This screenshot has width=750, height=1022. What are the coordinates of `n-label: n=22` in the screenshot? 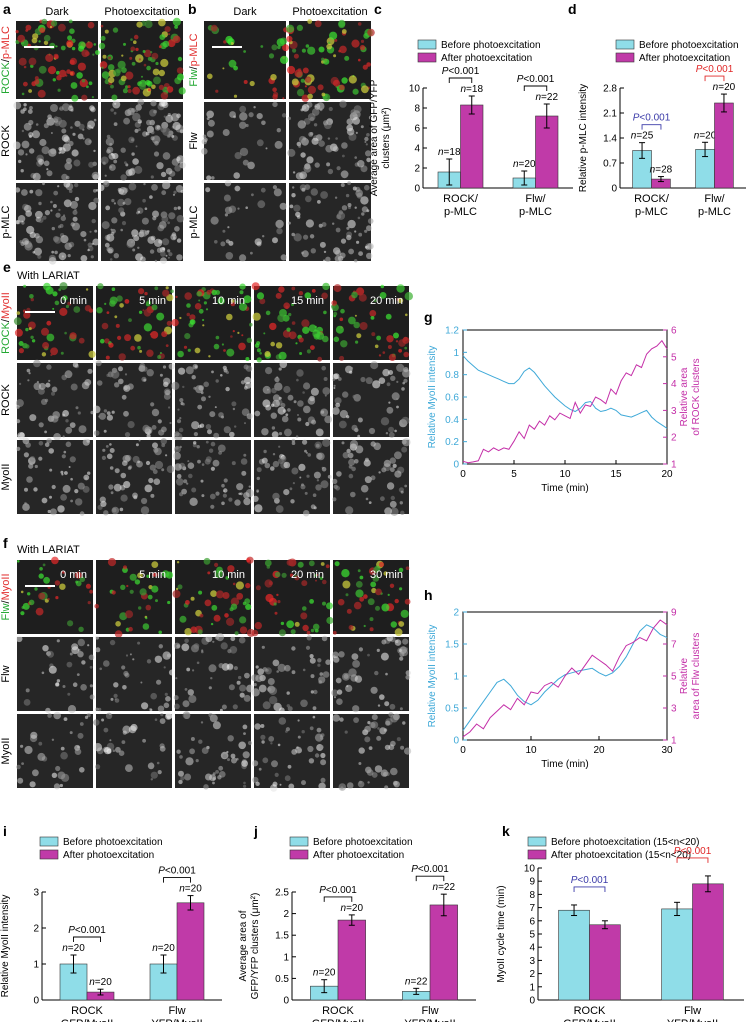 It's located at (546, 97).